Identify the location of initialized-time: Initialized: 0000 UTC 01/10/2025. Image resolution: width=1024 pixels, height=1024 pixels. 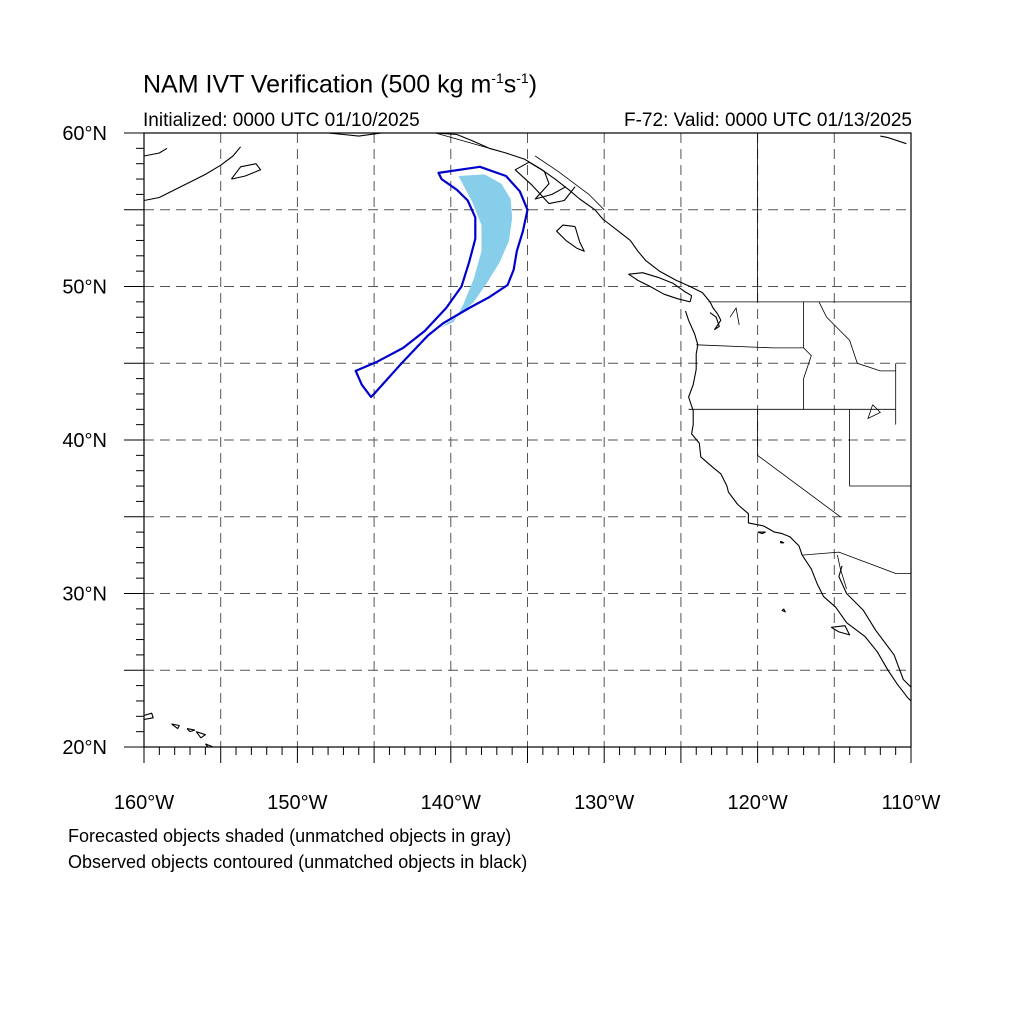
(281, 120).